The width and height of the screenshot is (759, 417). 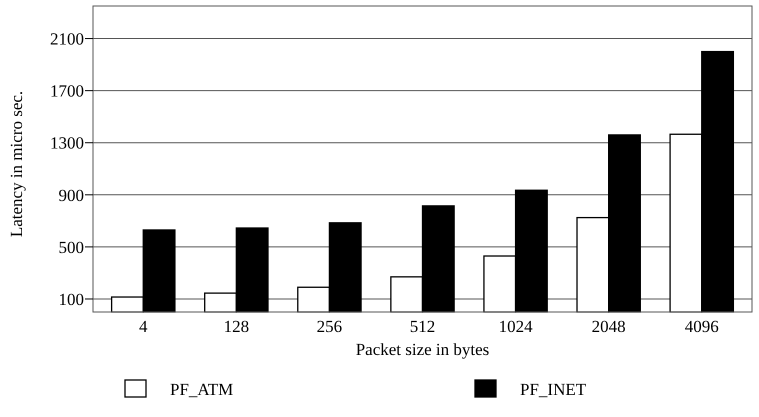 What do you see at coordinates (202, 389) in the screenshot?
I see `legend-label: PF_ATM` at bounding box center [202, 389].